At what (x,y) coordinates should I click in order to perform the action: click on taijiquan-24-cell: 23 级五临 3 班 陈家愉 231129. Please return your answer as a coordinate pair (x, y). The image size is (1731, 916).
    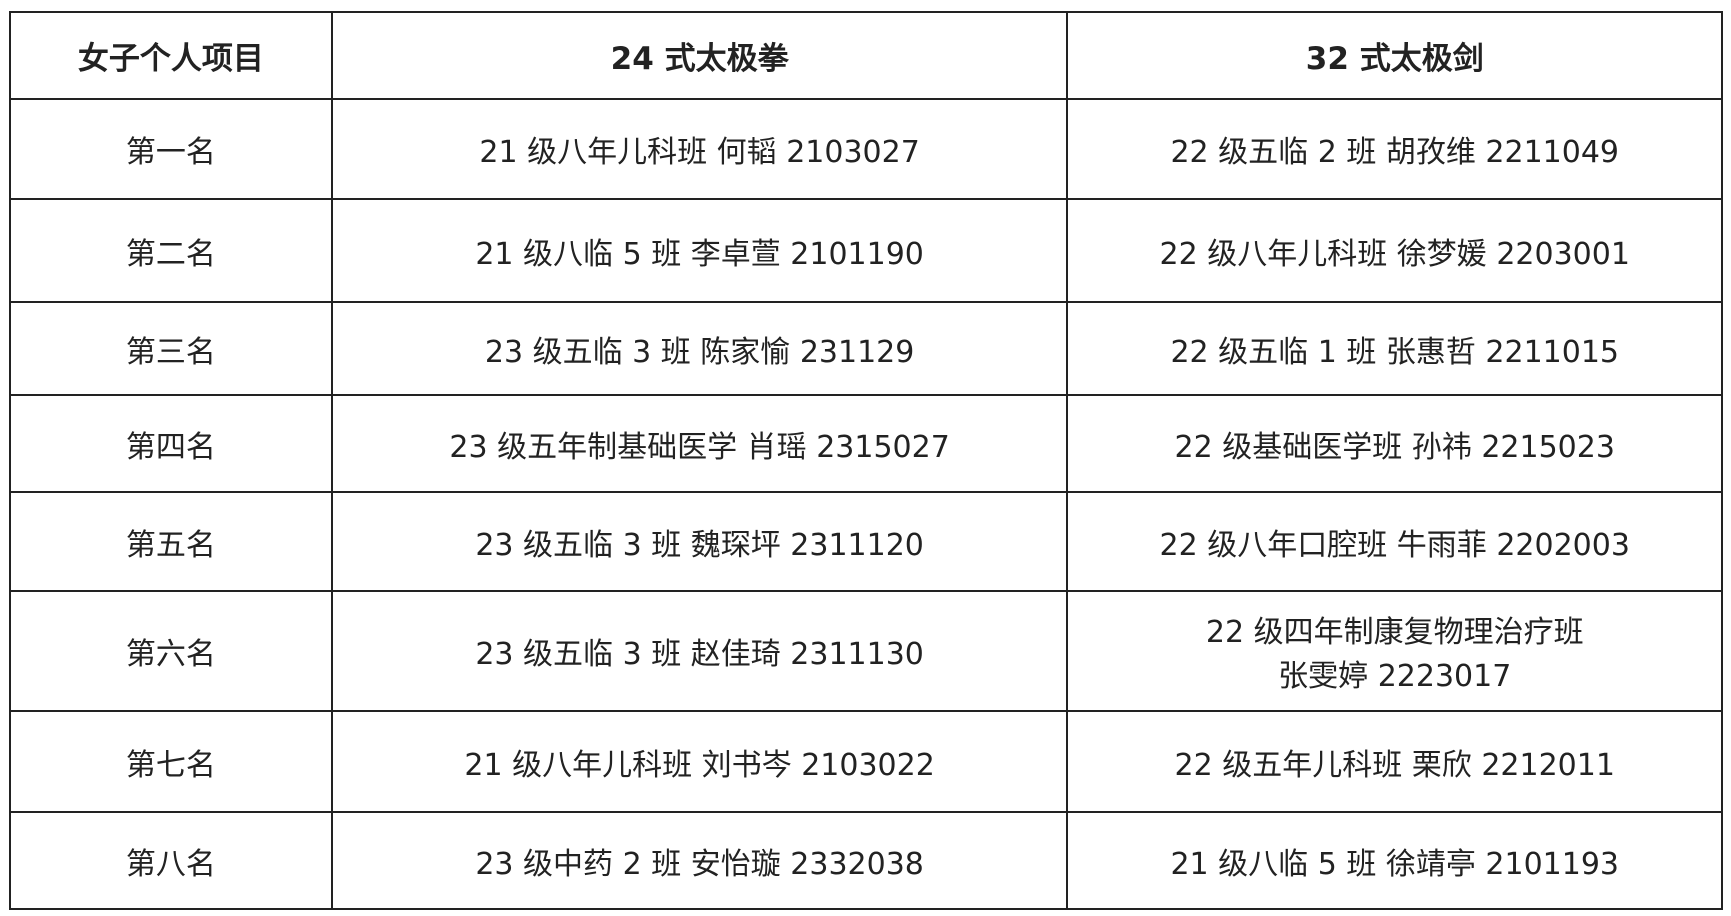
    Looking at the image, I should click on (699, 348).